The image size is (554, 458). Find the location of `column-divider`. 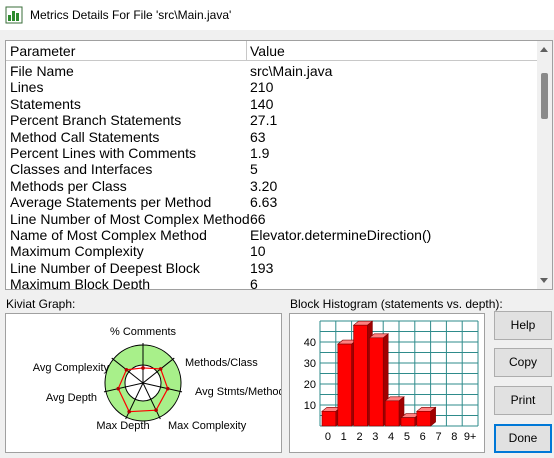

column-divider is located at coordinates (246, 51).